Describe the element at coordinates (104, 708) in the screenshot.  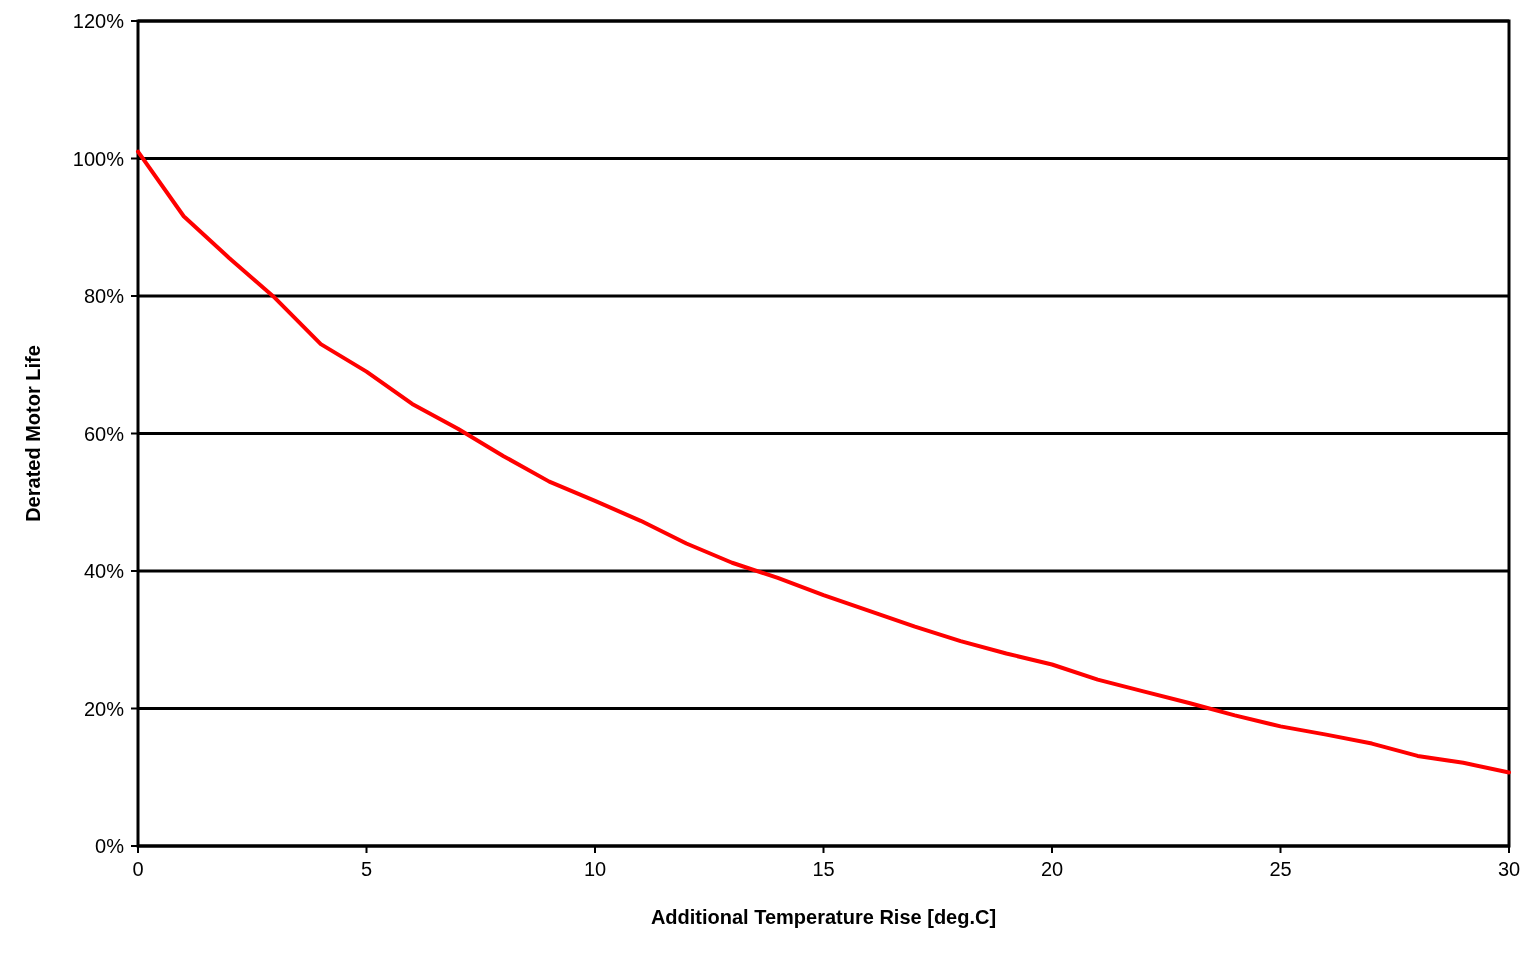
I see `y-tick-label: 20%` at that location.